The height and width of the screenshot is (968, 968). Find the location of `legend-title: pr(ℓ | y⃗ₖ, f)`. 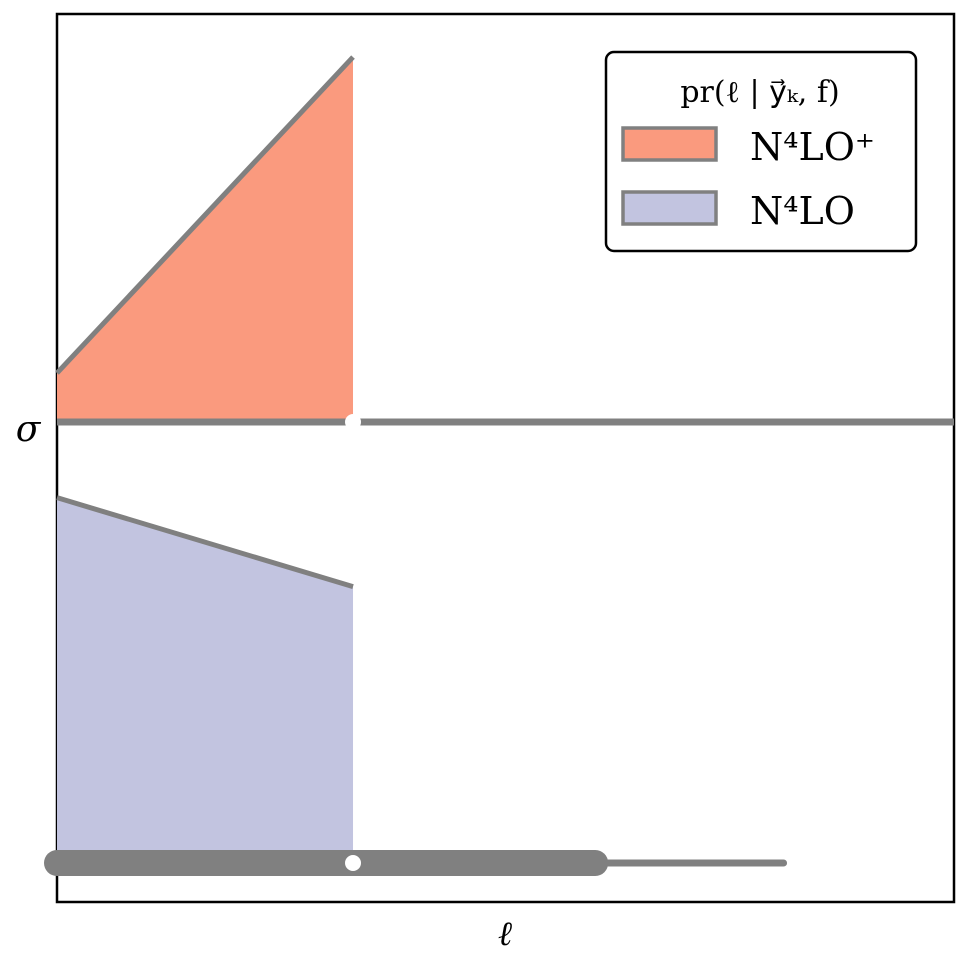

legend-title: pr(ℓ | y⃗ₖ, f) is located at coordinates (759, 92).